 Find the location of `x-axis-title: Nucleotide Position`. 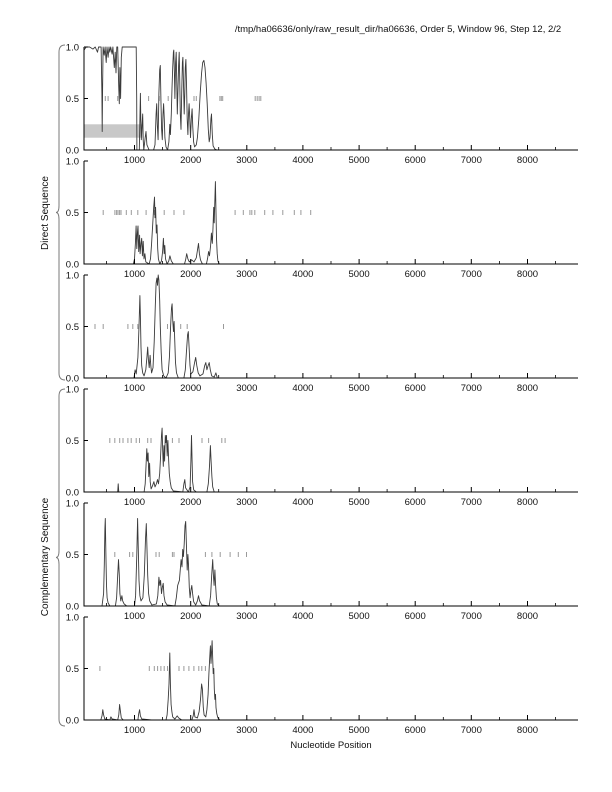

x-axis-title: Nucleotide Position is located at coordinates (331, 745).